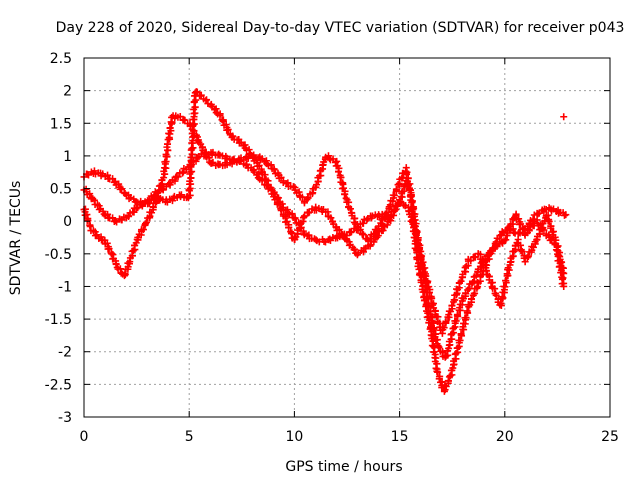  I want to click on y-tick-label: -0.5, so click(58, 255).